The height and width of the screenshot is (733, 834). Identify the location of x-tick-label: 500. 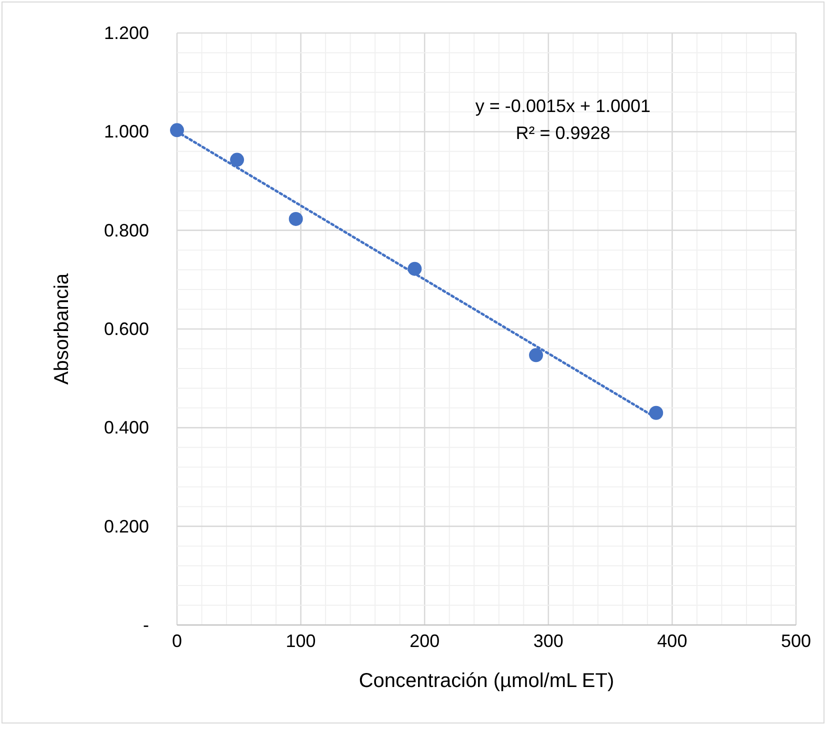
(796, 641).